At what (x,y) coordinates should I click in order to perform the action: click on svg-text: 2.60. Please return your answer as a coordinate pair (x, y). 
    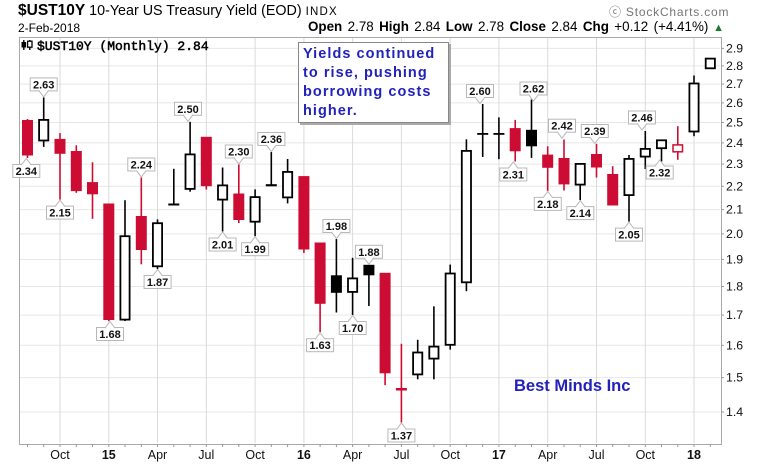
    Looking at the image, I should click on (479, 92).